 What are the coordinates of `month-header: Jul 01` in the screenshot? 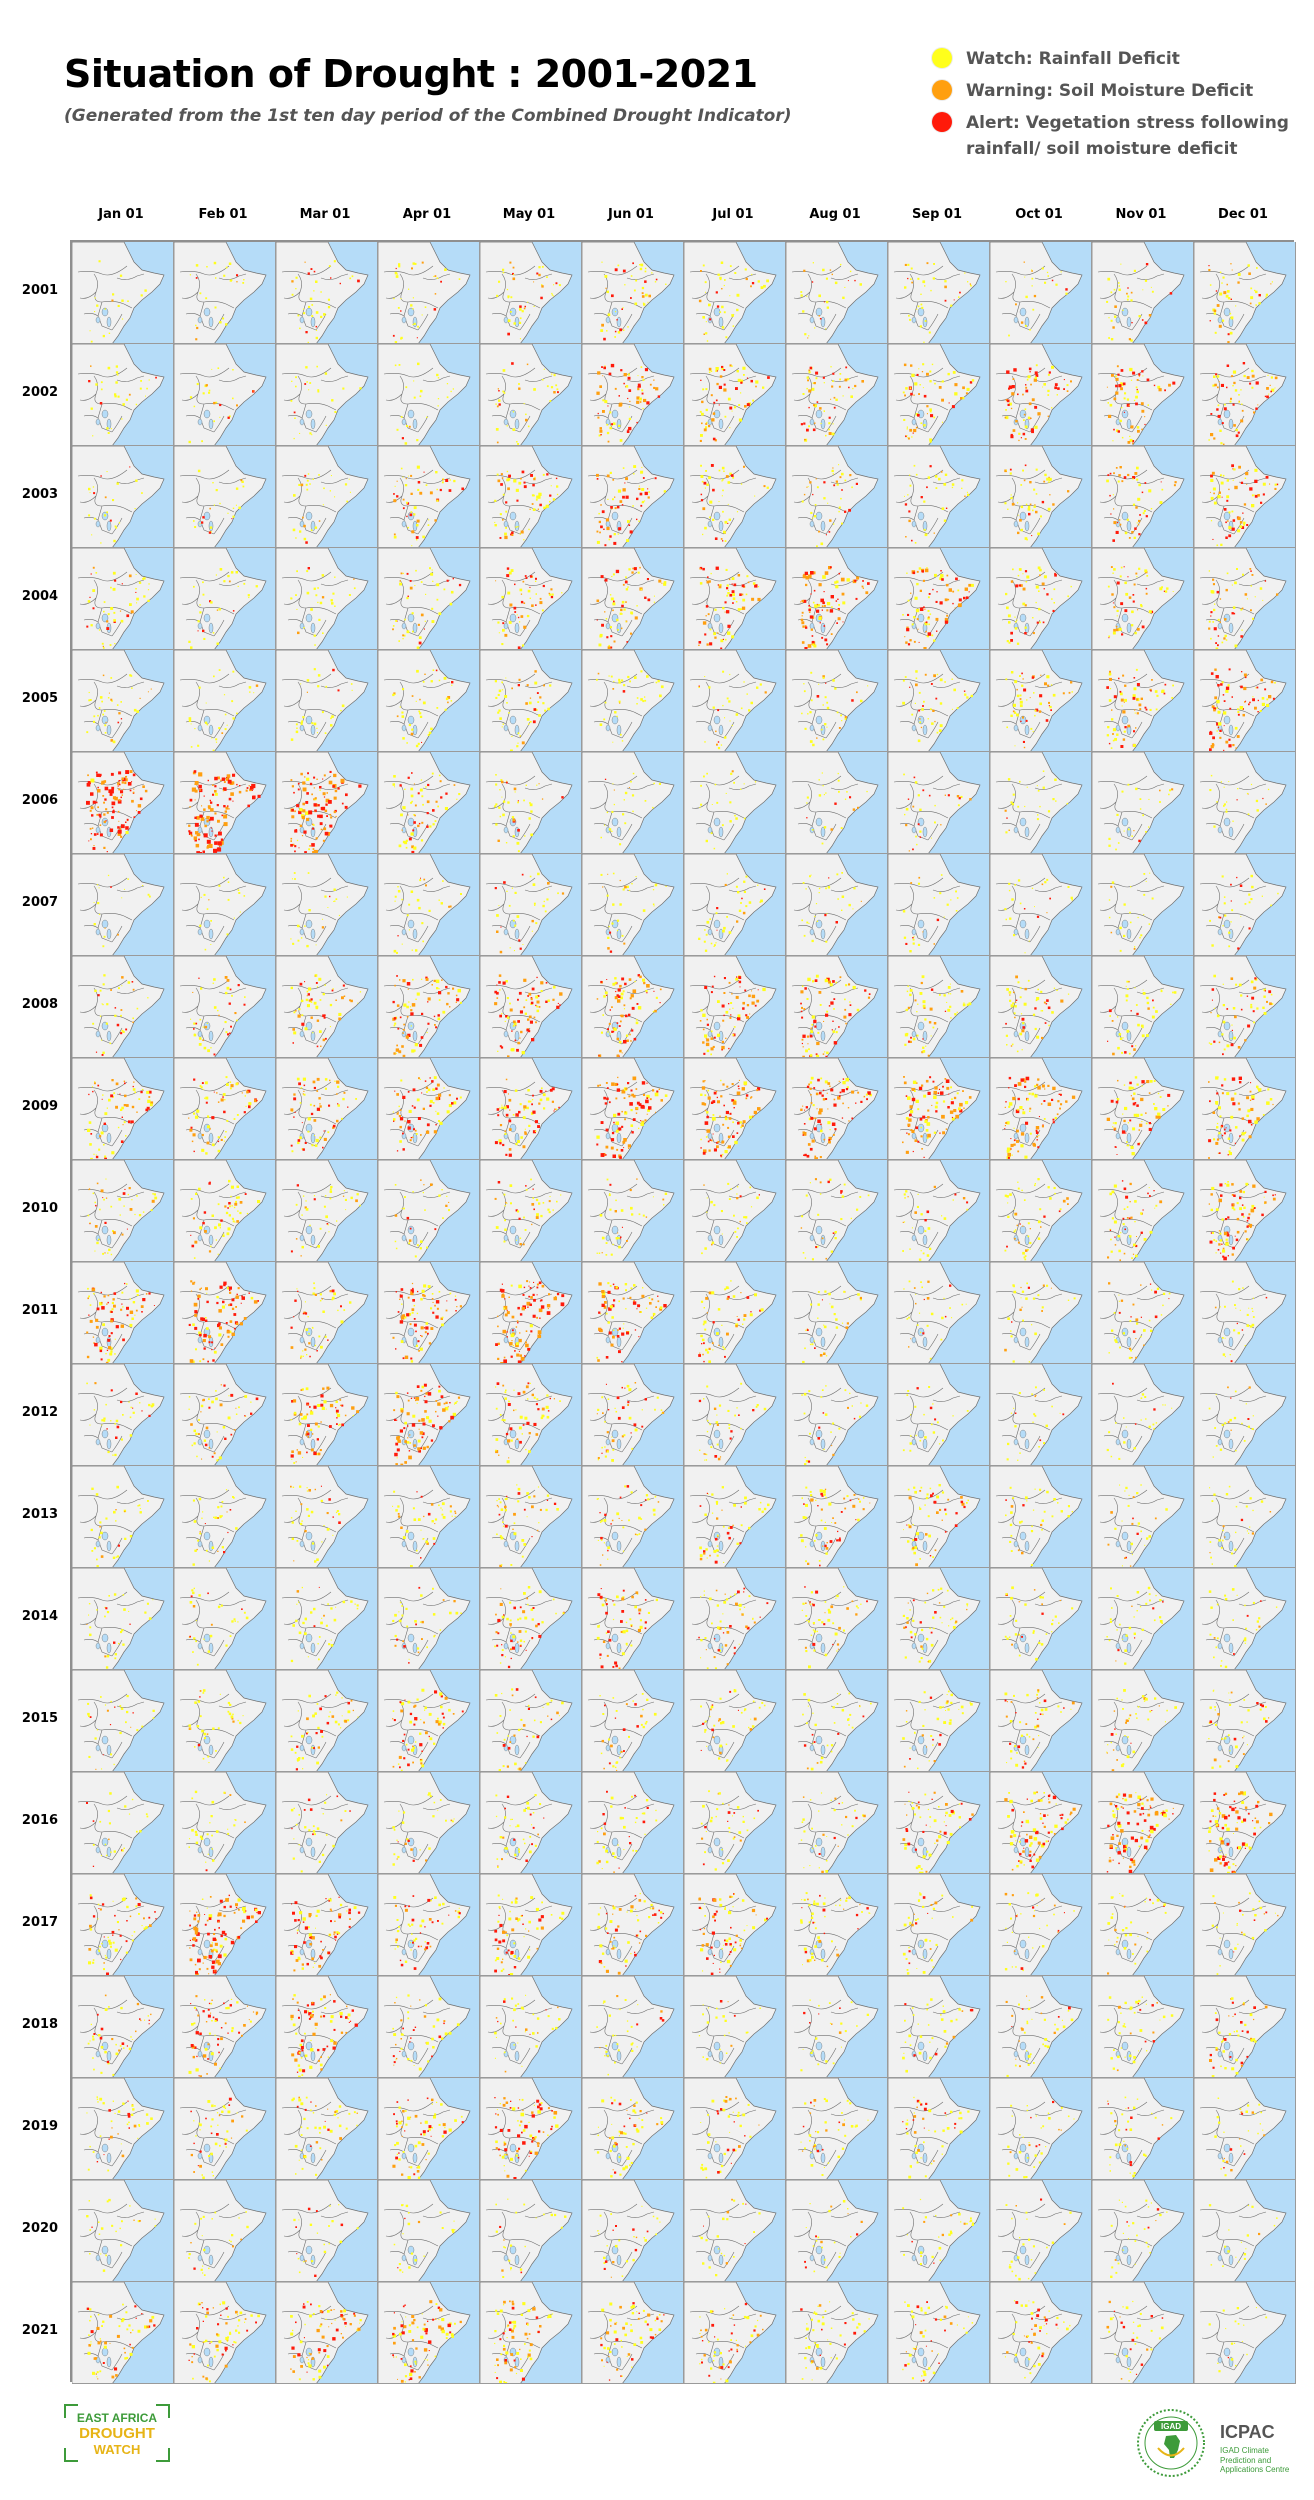 It's located at (733, 214).